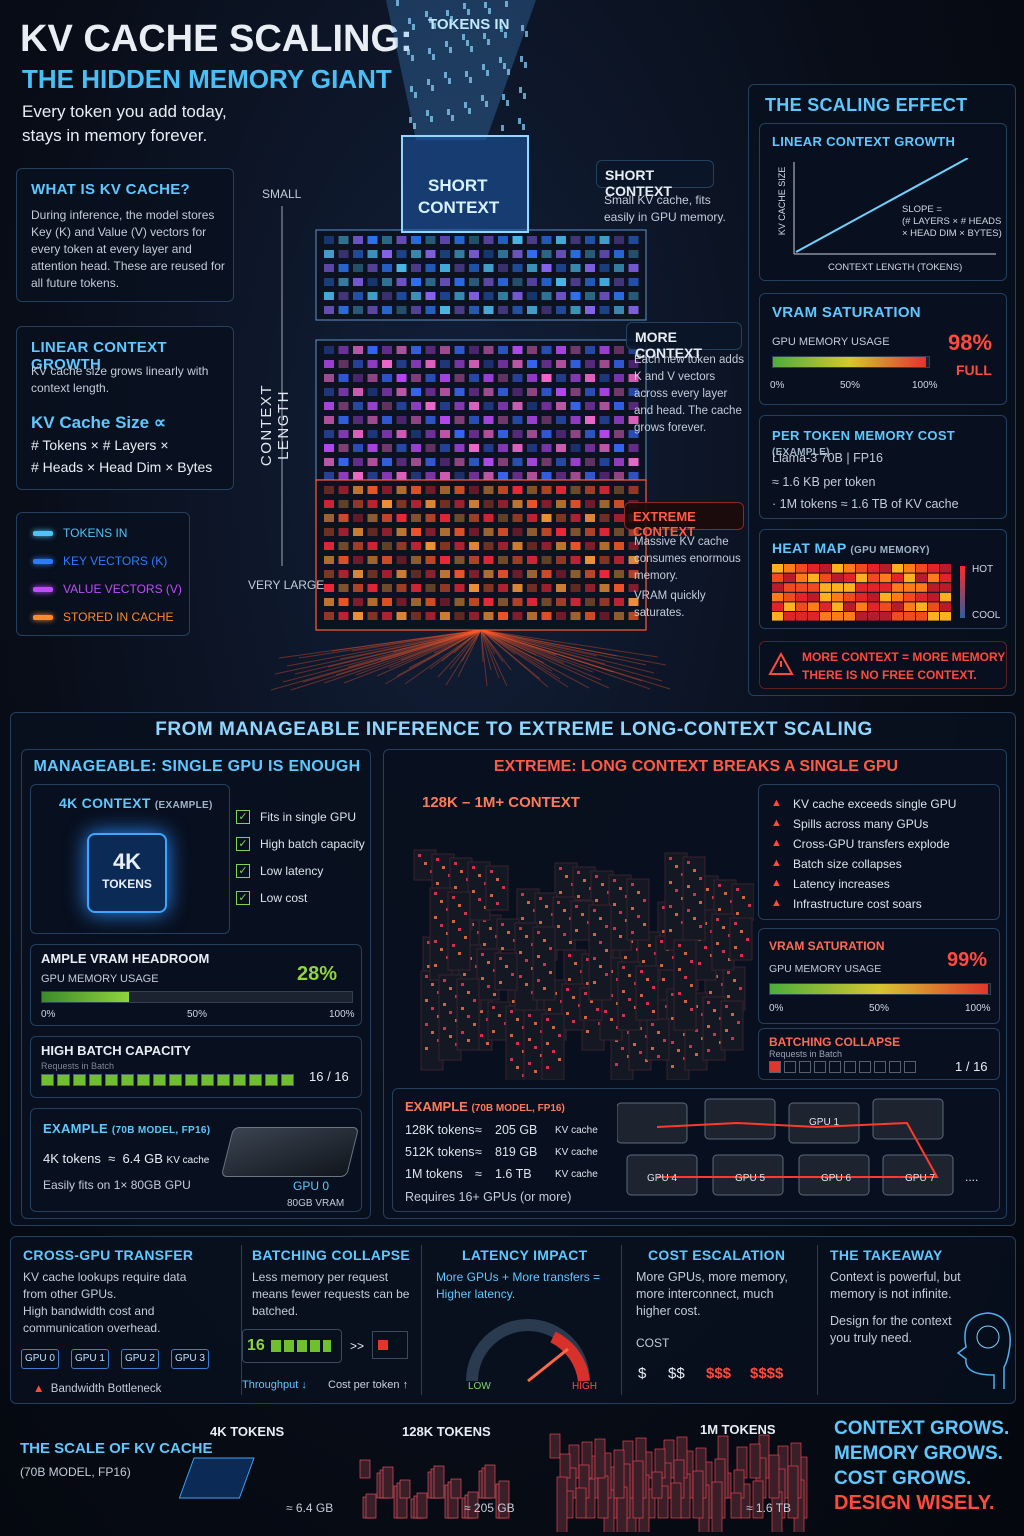 This screenshot has width=1024, height=1536. I want to click on context-title: 128K – 1M+ CONTEXT, so click(501, 802).